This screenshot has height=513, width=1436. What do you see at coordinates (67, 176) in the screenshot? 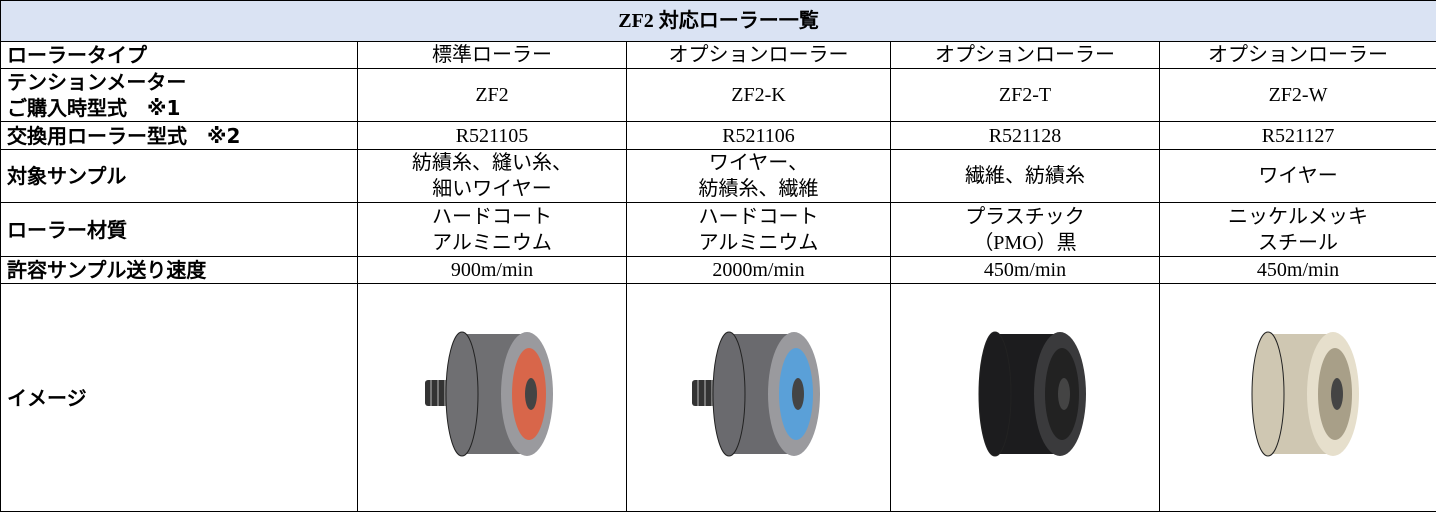
I see `cell-text: 対象サンプル` at bounding box center [67, 176].